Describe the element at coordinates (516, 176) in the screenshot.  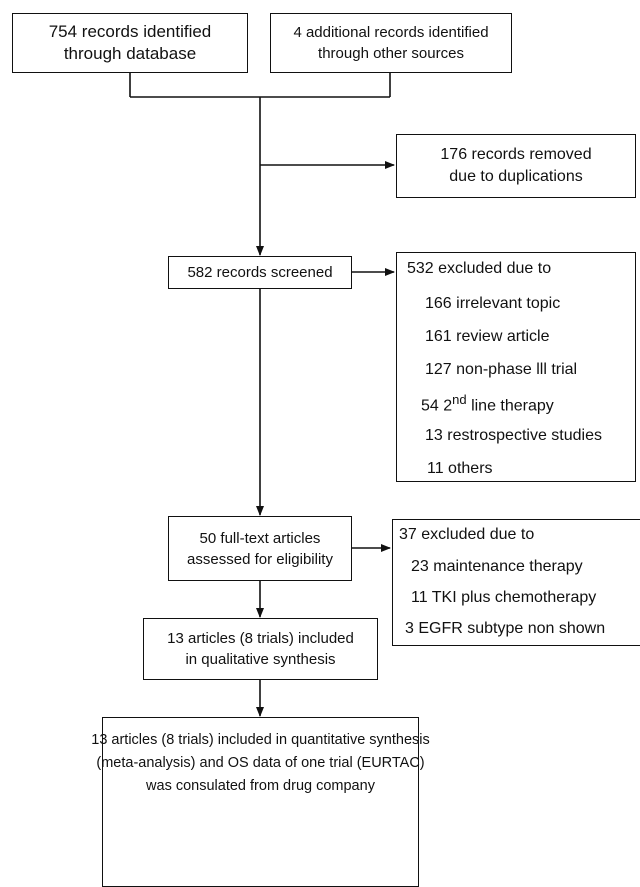
I see `duplicates-removed-line-2: due to duplications` at that location.